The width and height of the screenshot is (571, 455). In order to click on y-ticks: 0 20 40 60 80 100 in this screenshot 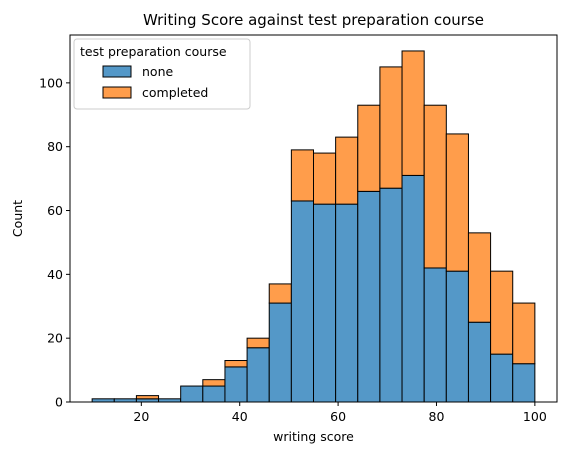, I will do `click(54, 242)`.